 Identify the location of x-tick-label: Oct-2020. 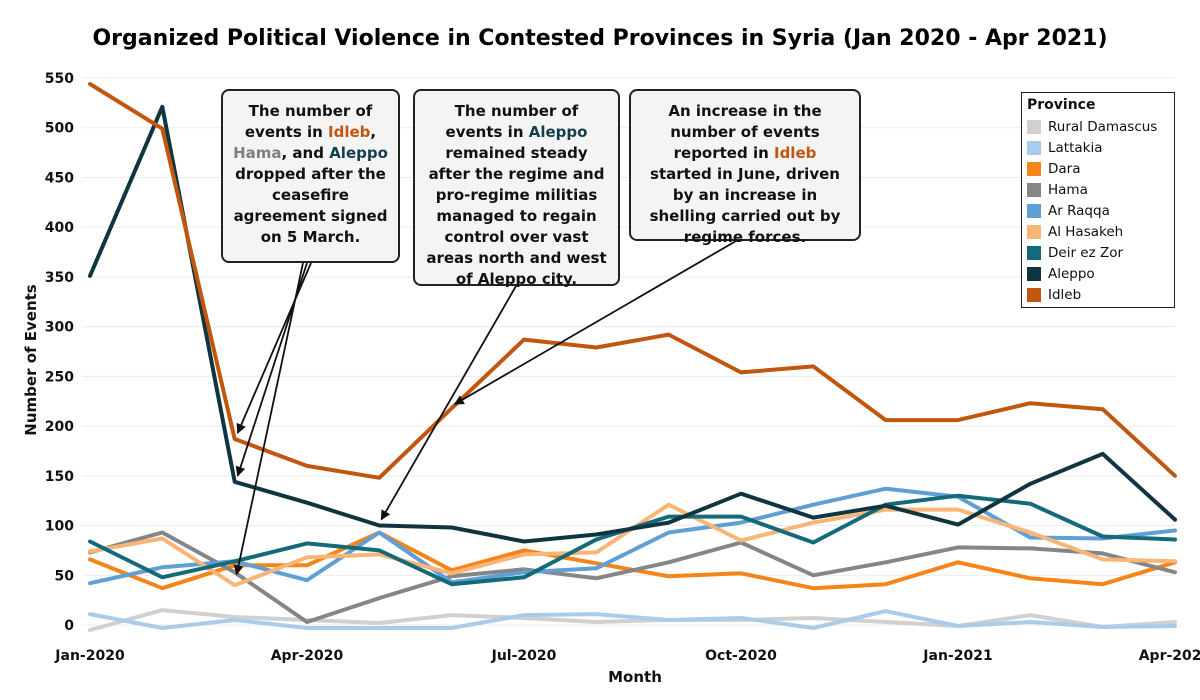
(741, 656).